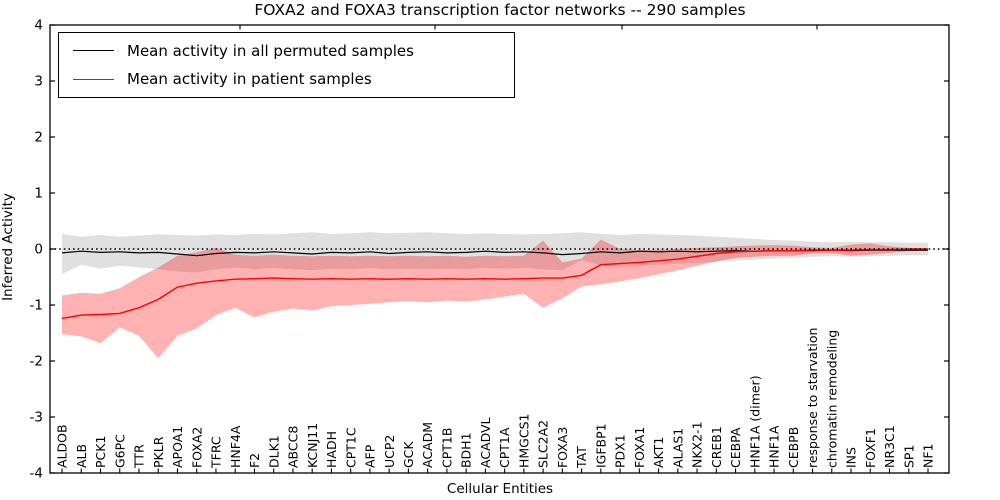 This screenshot has width=1000, height=500. I want to click on x-tick-label: NR3C1, so click(889, 446).